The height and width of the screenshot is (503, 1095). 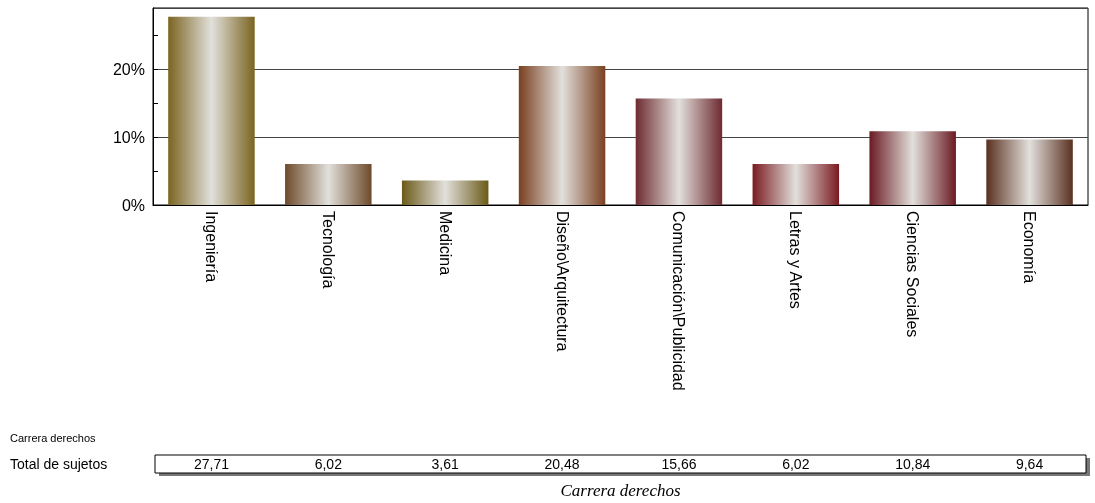 What do you see at coordinates (59, 464) in the screenshot?
I see `text: Total de sujetos` at bounding box center [59, 464].